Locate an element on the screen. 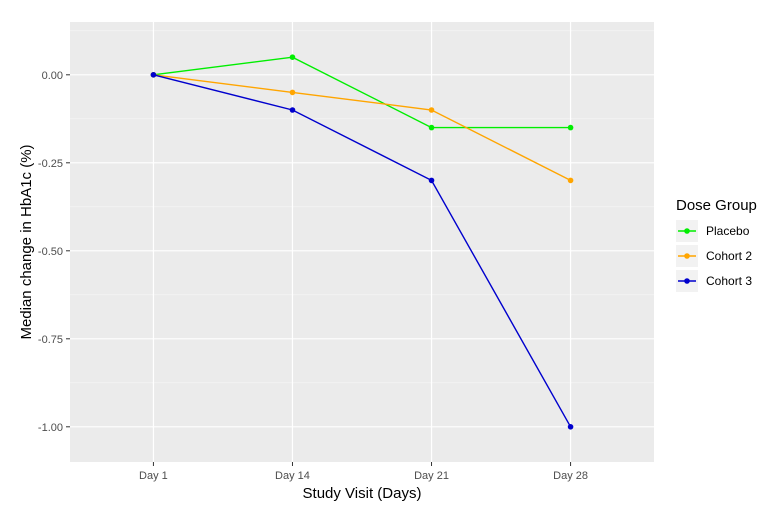  legend-label-placebo: Placebo is located at coordinates (728, 231).